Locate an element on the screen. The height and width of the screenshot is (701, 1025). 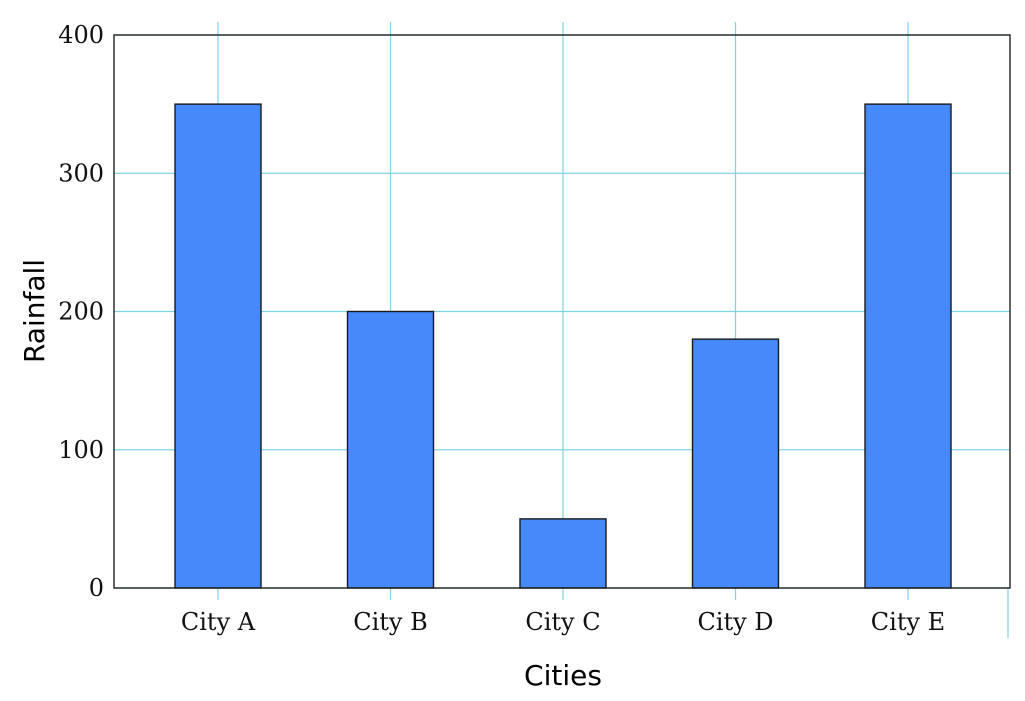
x-tick-label: City D is located at coordinates (735, 622).